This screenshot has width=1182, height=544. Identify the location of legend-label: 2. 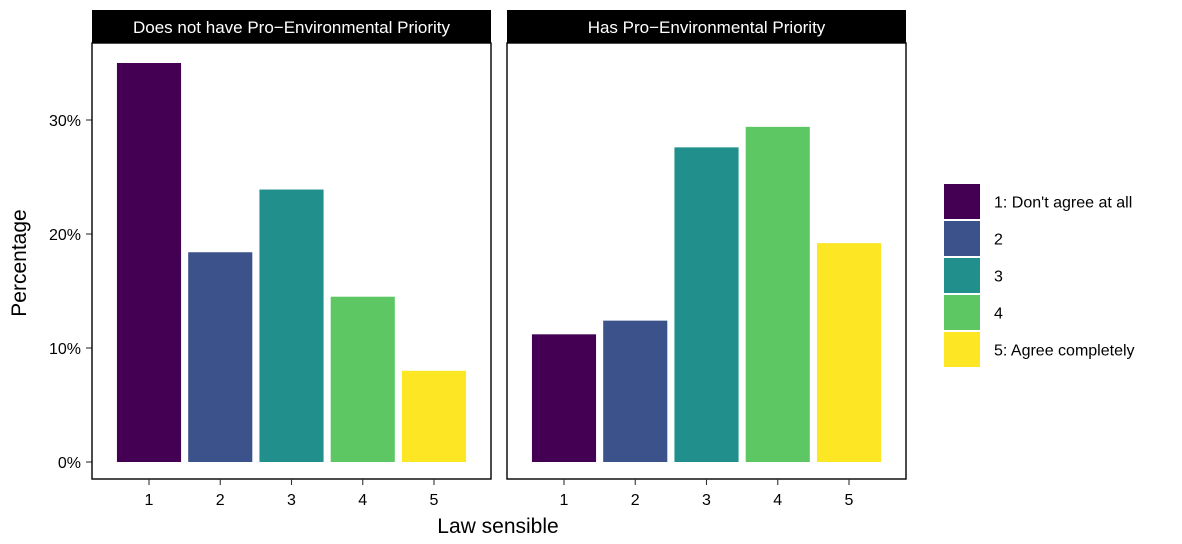
(998, 240).